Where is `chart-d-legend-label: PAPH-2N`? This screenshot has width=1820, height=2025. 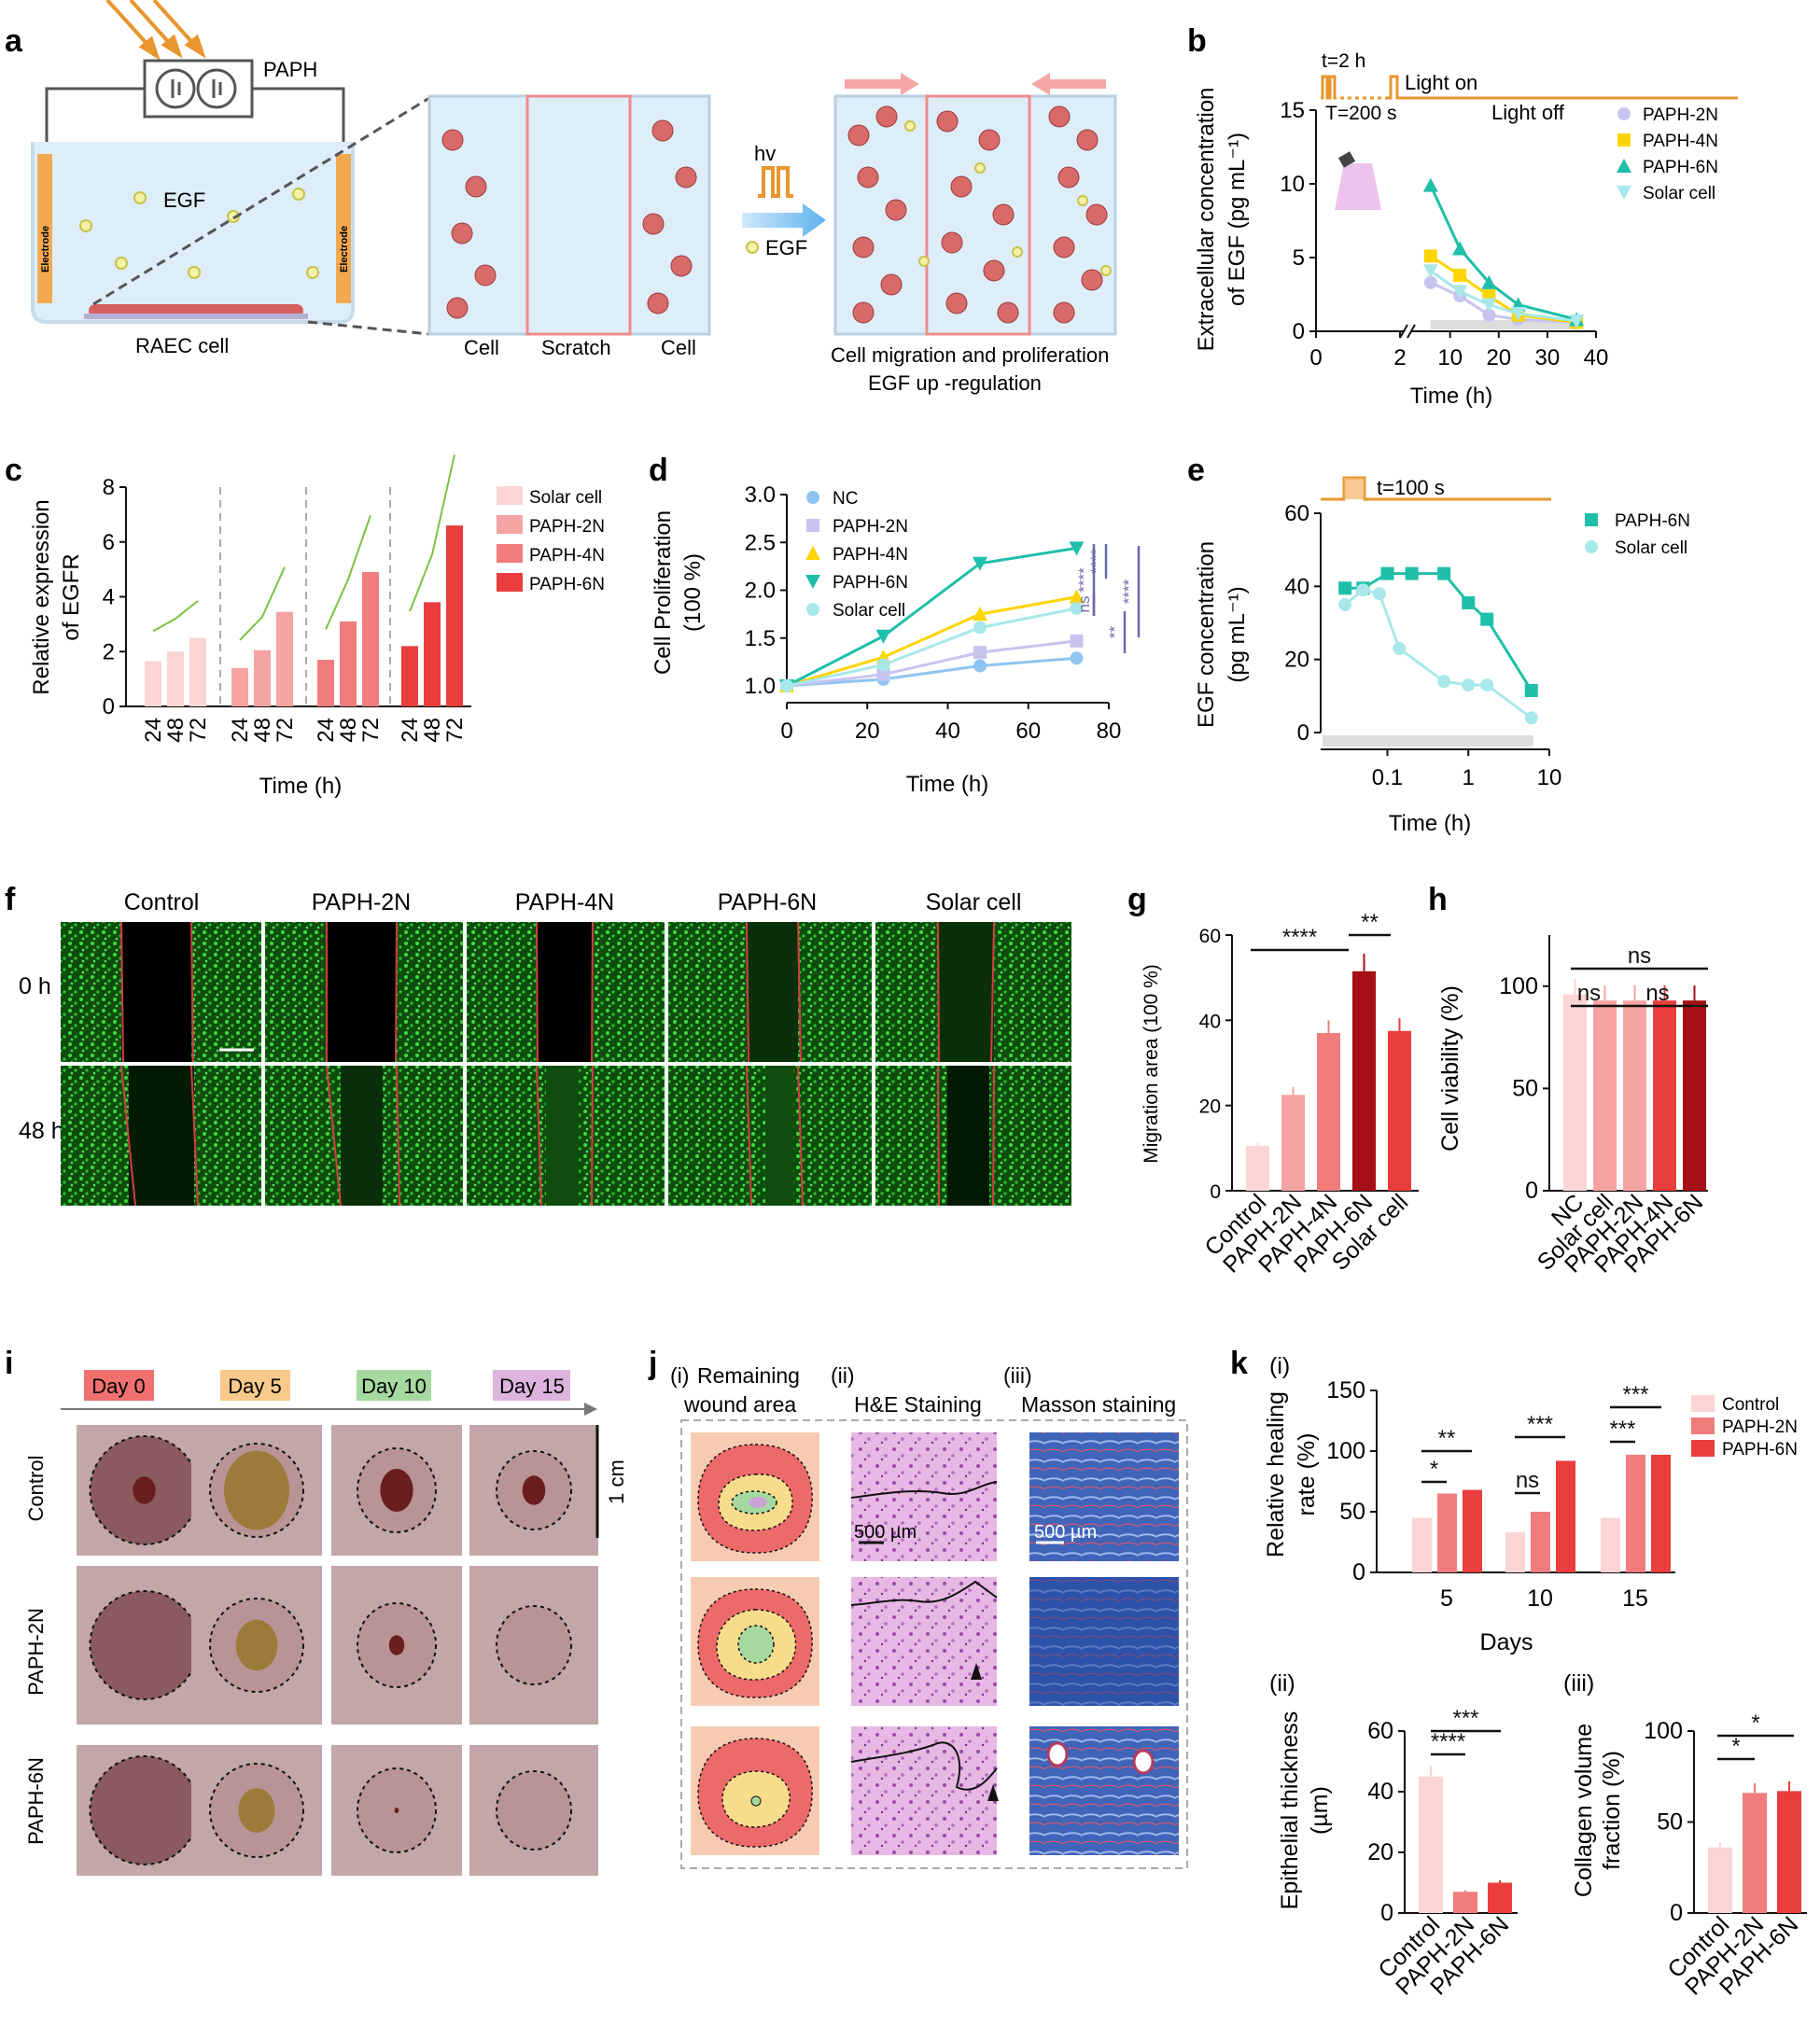
chart-d-legend-label: PAPH-2N is located at coordinates (870, 527).